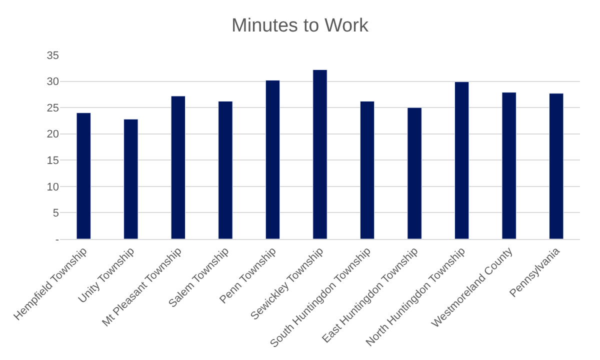  I want to click on y-tick-label: 25, so click(52, 108).